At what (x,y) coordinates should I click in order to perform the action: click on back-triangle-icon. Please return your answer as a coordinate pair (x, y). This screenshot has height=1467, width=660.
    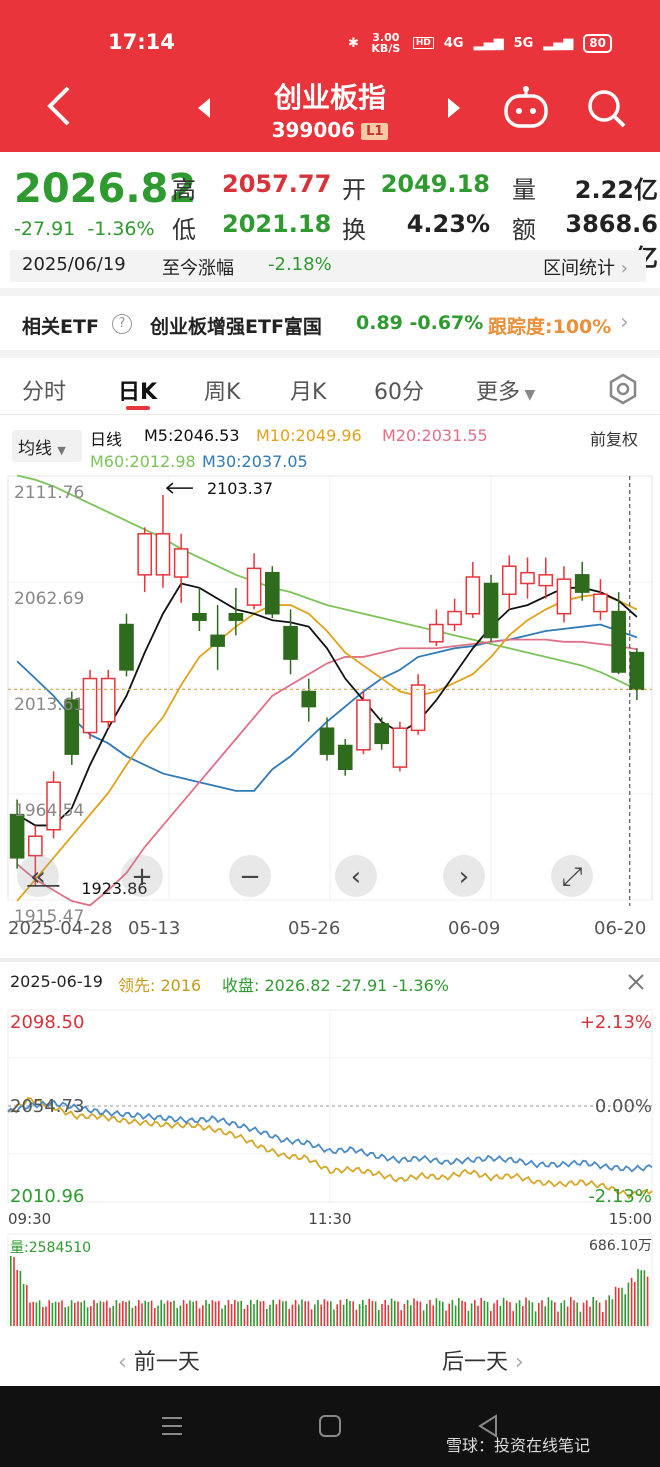
    Looking at the image, I should click on (488, 1426).